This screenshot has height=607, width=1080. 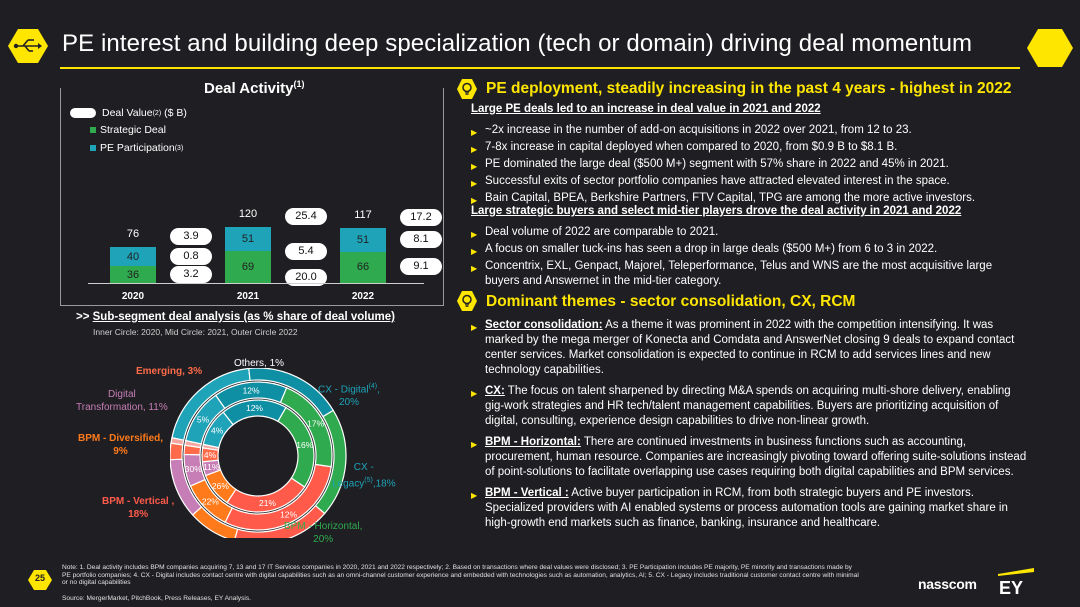 What do you see at coordinates (157, 113) in the screenshot?
I see `legend-sup: (2)` at bounding box center [157, 113].